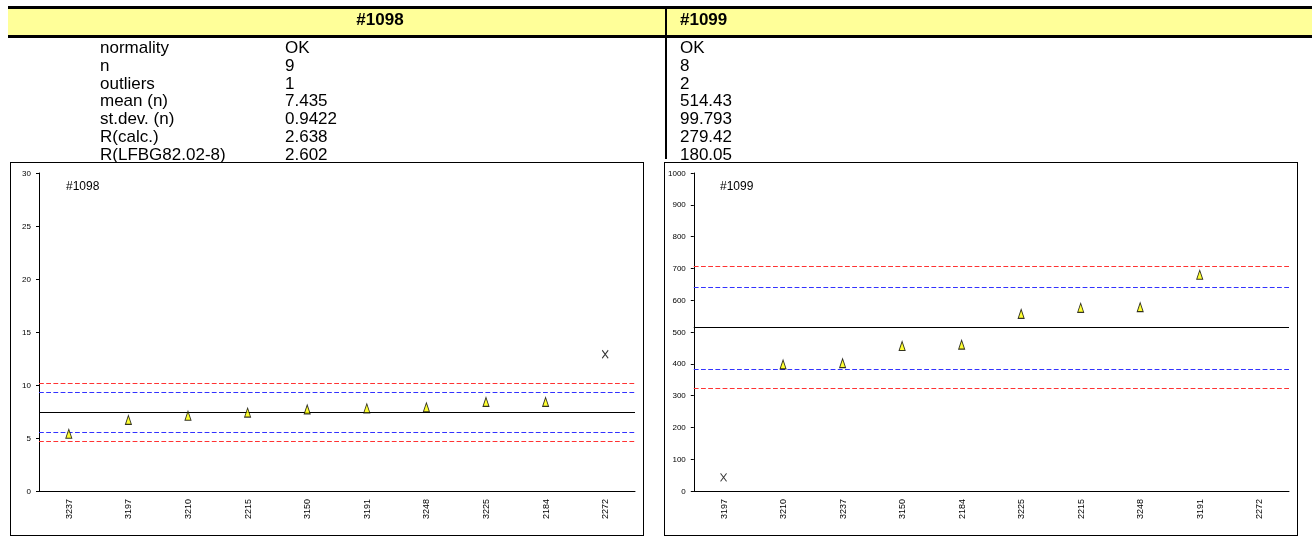  What do you see at coordinates (306, 154) in the screenshot?
I see `text: 2.602` at bounding box center [306, 154].